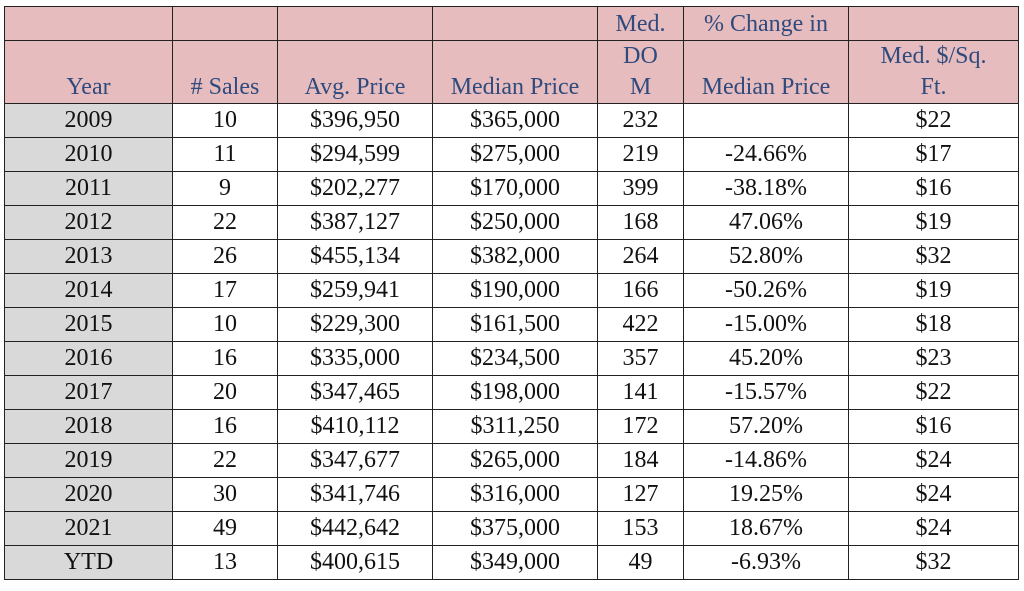 This screenshot has height=591, width=1024. Describe the element at coordinates (515, 72) in the screenshot. I see `header-median-price: Median Price` at that location.